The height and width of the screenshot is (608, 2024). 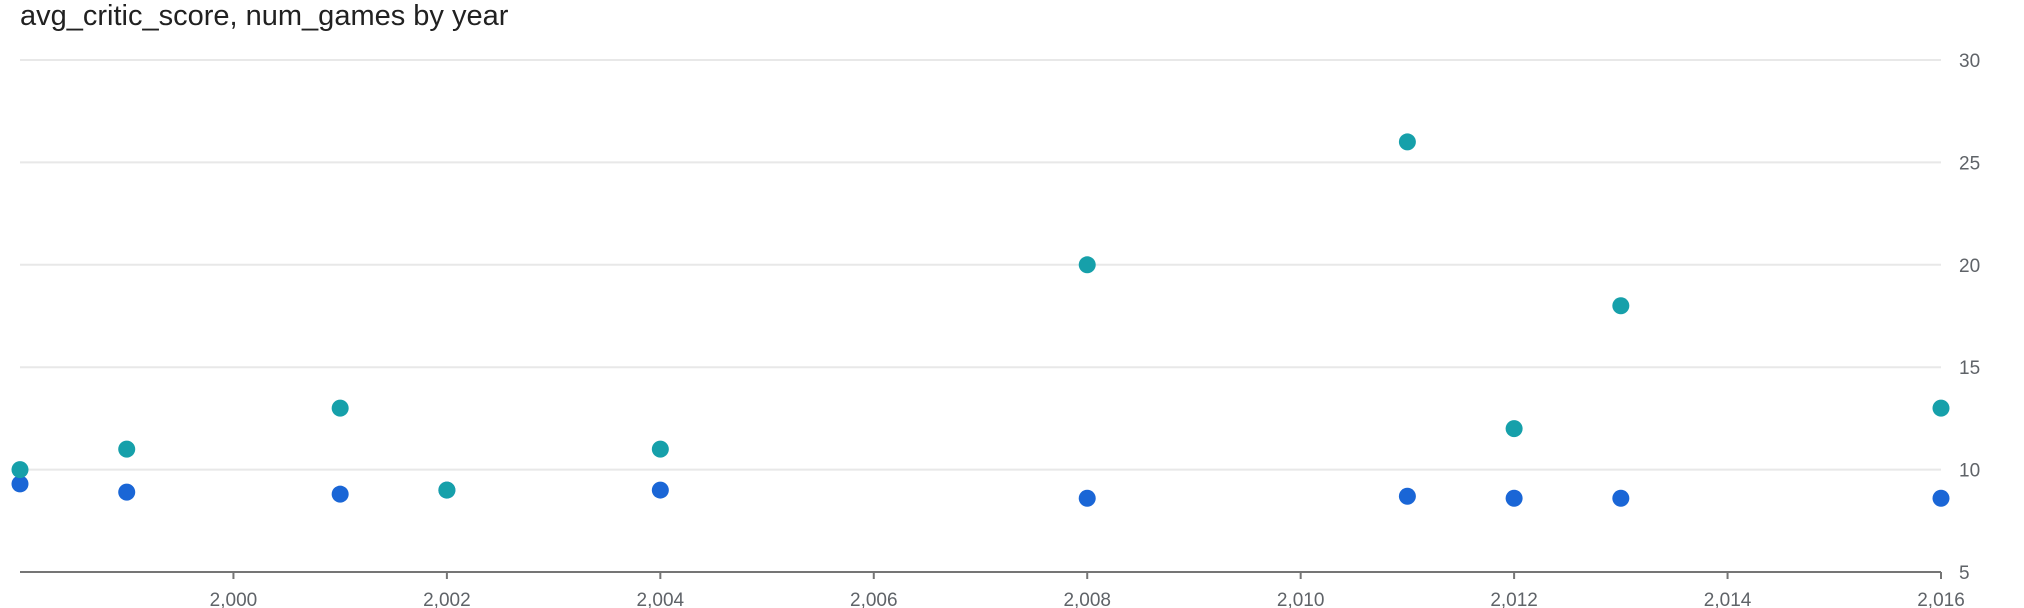 What do you see at coordinates (874, 599) in the screenshot?
I see `x-tick-label: 2,006` at bounding box center [874, 599].